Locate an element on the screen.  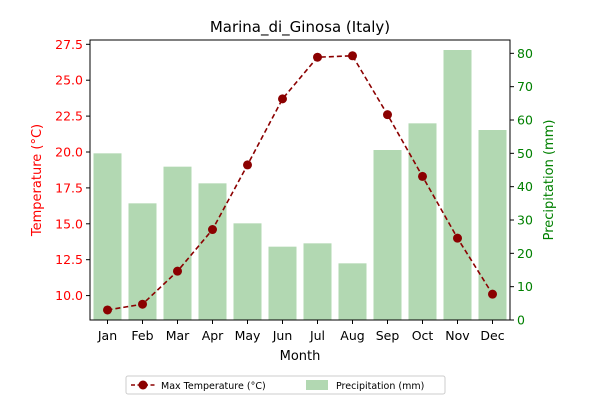
y-left-tick-label: 12.5 is located at coordinates (69, 259).